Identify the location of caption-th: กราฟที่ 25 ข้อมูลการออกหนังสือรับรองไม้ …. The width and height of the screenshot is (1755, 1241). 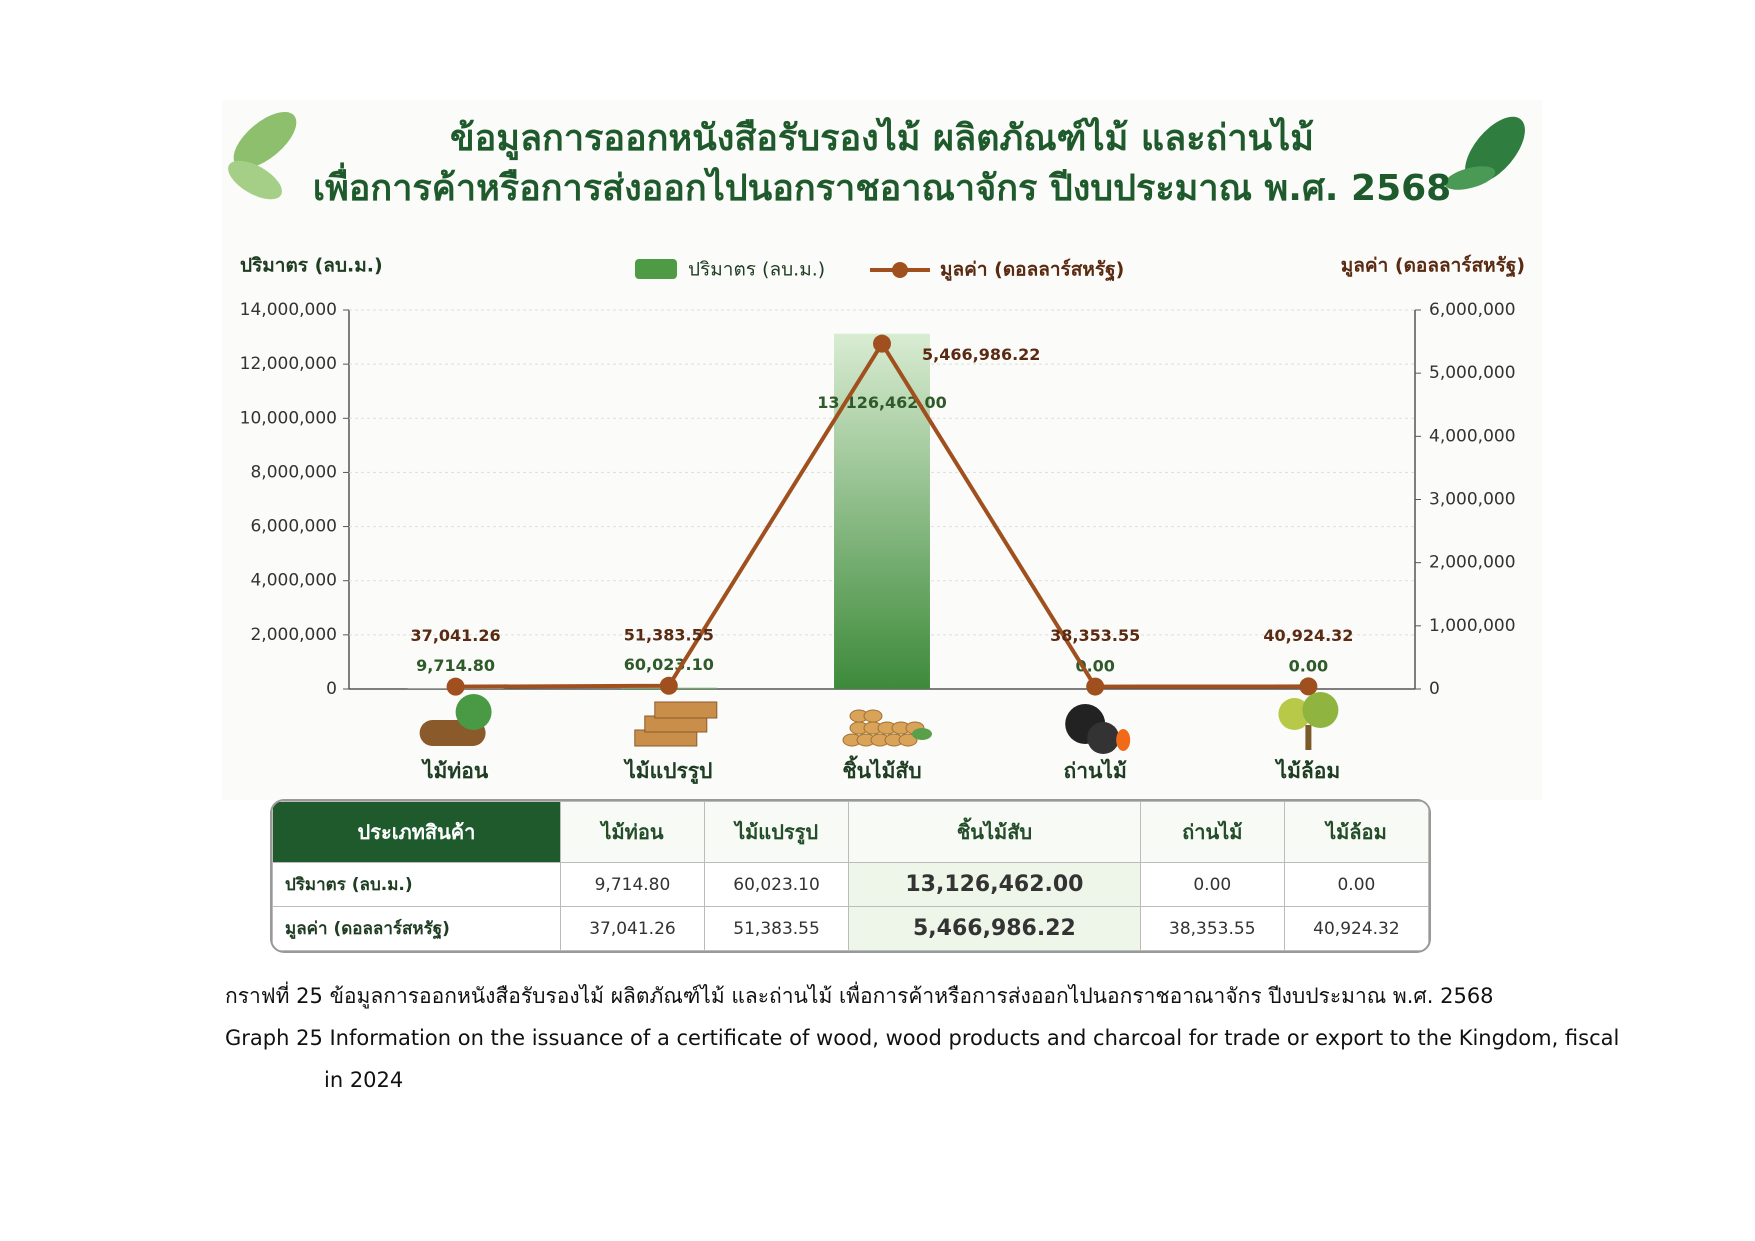
(859, 996).